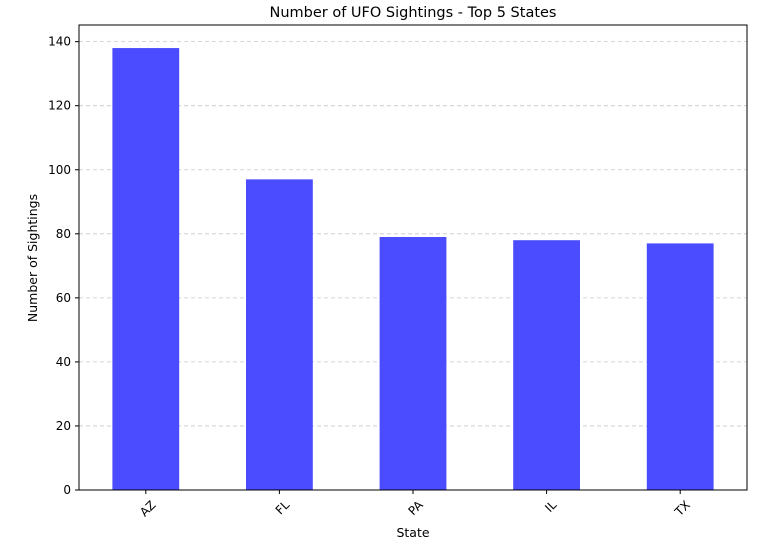 The height and width of the screenshot is (557, 769). What do you see at coordinates (148, 509) in the screenshot?
I see `x-tick-label-az: AZ` at bounding box center [148, 509].